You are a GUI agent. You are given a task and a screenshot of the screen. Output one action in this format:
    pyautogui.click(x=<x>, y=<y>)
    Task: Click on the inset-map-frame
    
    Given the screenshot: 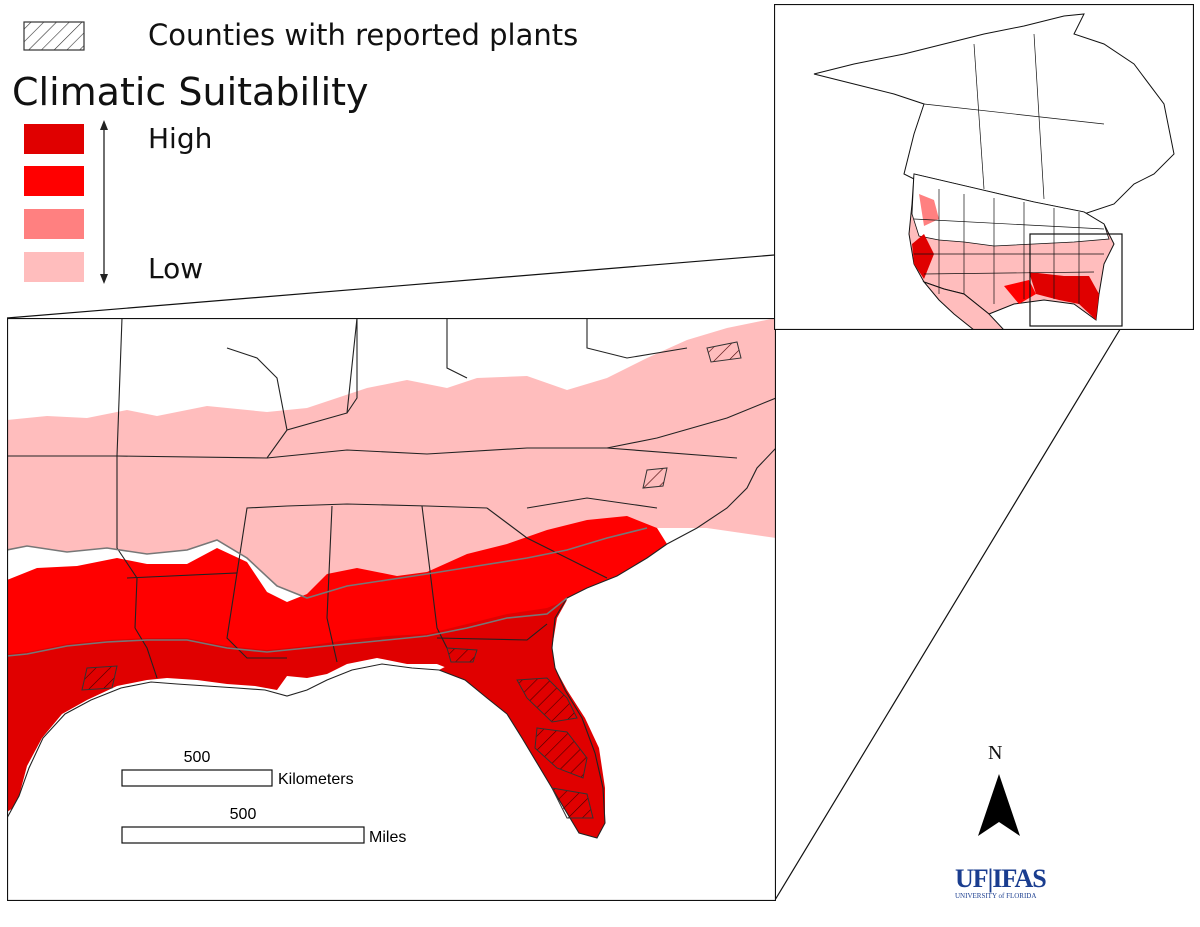 What is the action you would take?
    pyautogui.click(x=984, y=167)
    